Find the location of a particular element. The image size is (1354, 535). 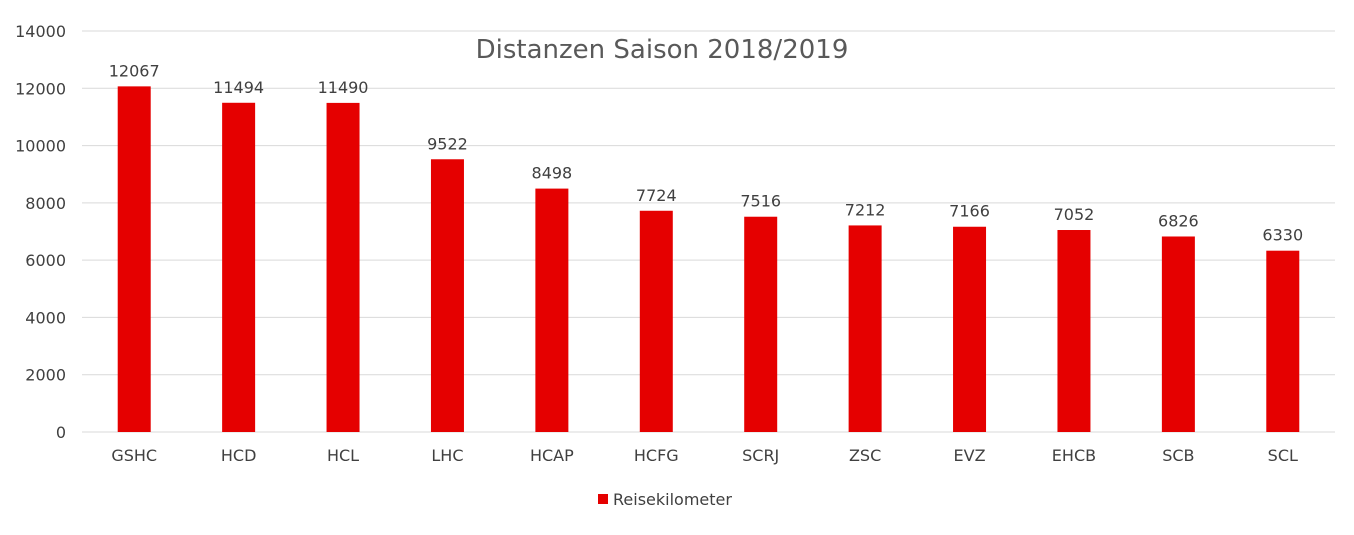

y-tick-label: 10000 is located at coordinates (40, 146).